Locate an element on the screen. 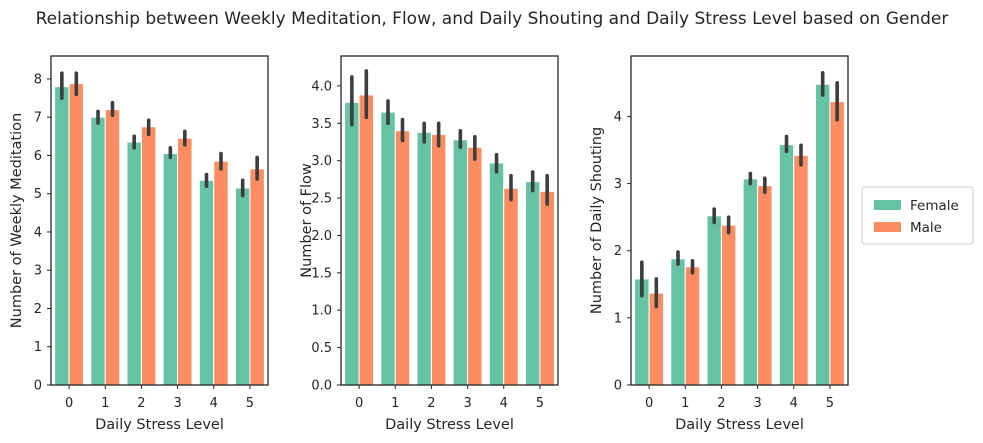  legend-swatch-male is located at coordinates (887, 227).